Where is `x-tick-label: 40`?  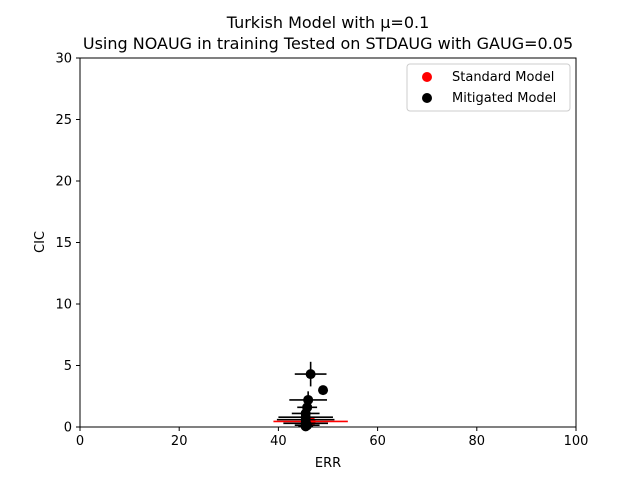 x-tick-label: 40 is located at coordinates (278, 441).